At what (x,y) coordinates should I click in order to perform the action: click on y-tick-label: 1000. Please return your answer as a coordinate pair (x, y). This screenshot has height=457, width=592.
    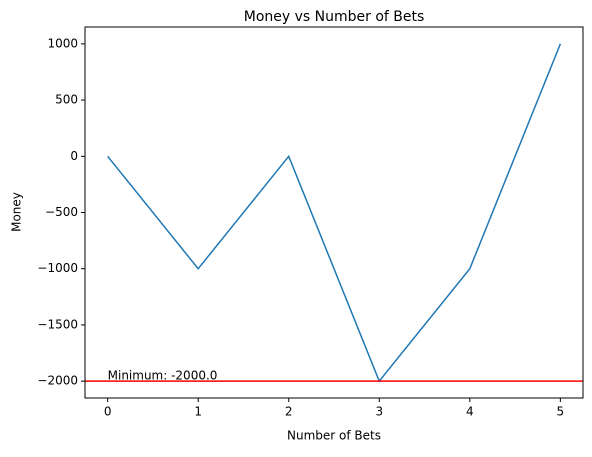
    Looking at the image, I should click on (62, 43).